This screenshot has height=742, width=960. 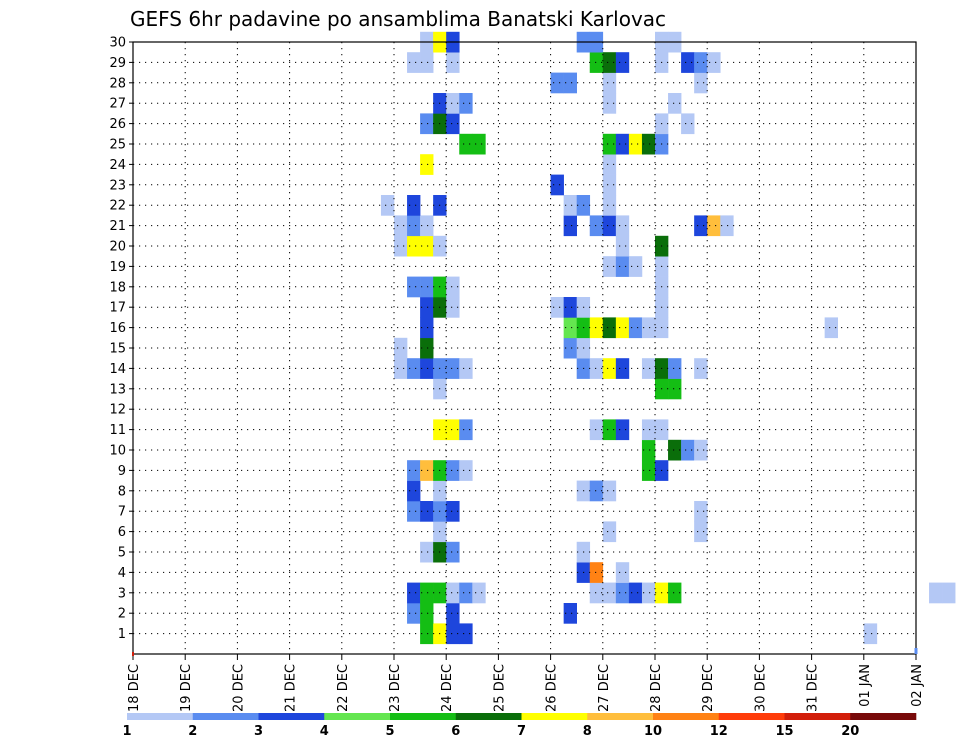 What do you see at coordinates (122, 491) in the screenshot?
I see `y-tick-label: 8` at bounding box center [122, 491].